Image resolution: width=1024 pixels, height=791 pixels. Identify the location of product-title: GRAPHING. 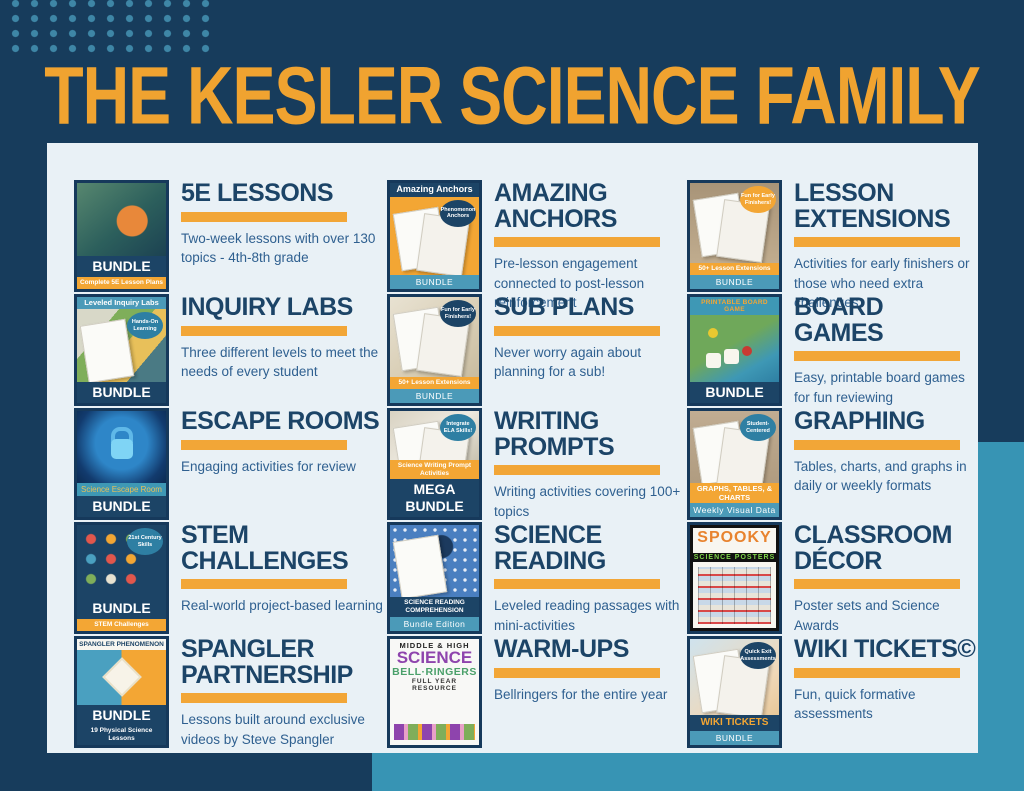
(859, 421).